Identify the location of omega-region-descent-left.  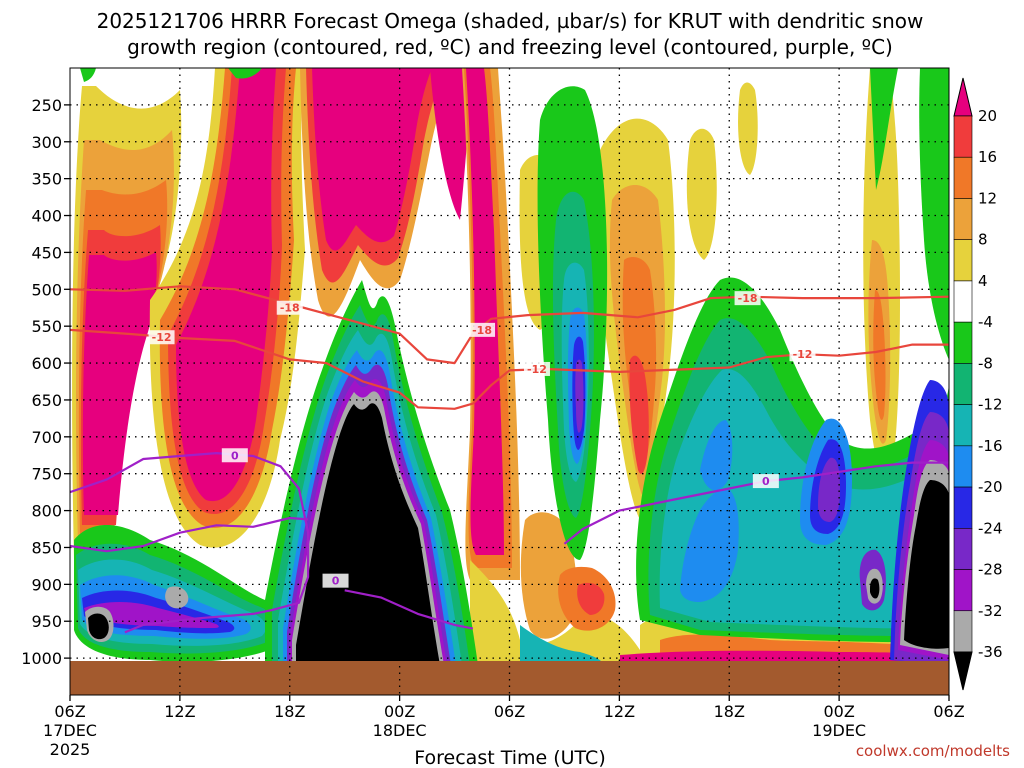
(184, 593).